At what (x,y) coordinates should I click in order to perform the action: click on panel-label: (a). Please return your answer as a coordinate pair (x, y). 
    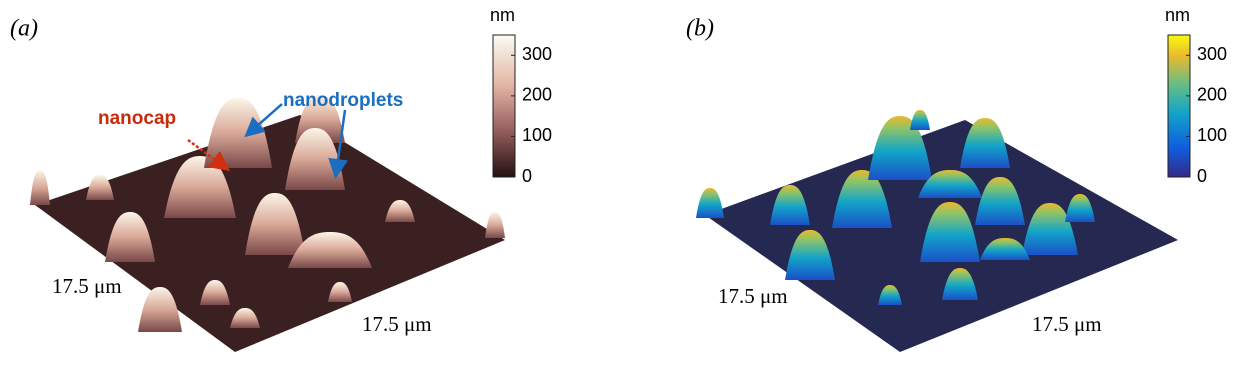
    Looking at the image, I should click on (24, 29).